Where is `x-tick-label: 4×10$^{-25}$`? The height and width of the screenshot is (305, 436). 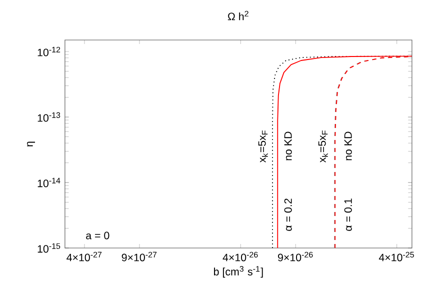 x-tick-label: 4×10$^{-25}$ is located at coordinates (396, 257).